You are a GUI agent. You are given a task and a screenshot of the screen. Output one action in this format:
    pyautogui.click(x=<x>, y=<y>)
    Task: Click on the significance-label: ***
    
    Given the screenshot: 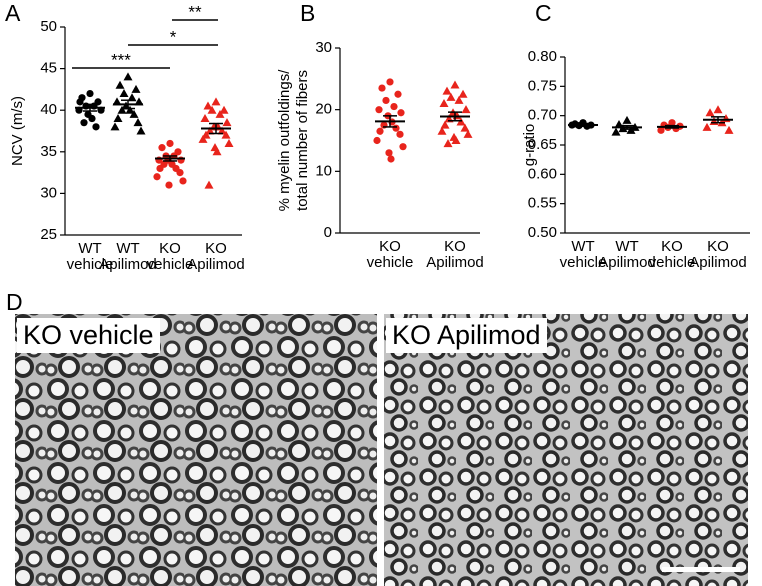 What is the action you would take?
    pyautogui.click(x=121, y=59)
    